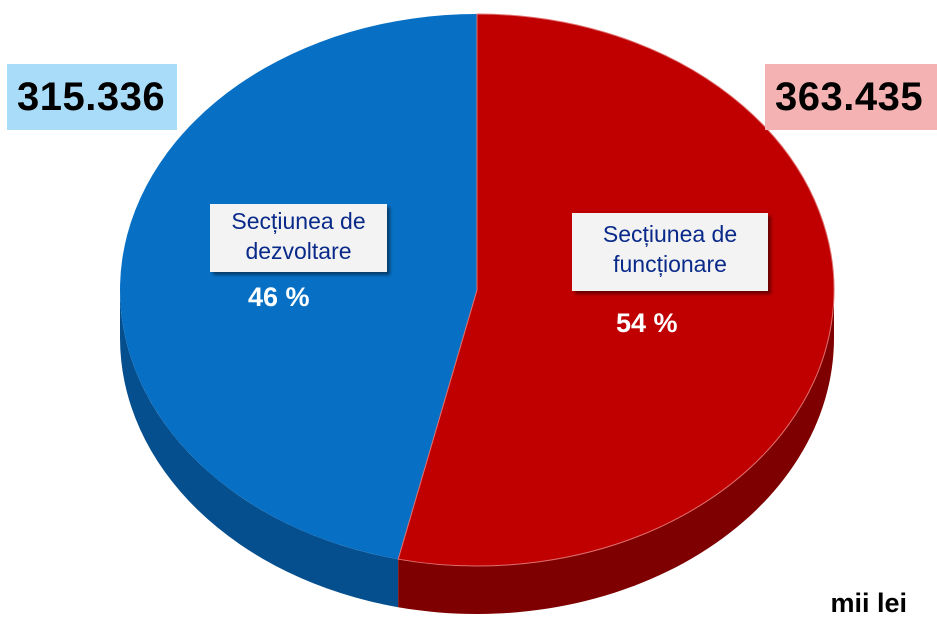 The height and width of the screenshot is (628, 937). What do you see at coordinates (670, 234) in the screenshot?
I see `slice-label-functionare-line1: Secțiunea de` at bounding box center [670, 234].